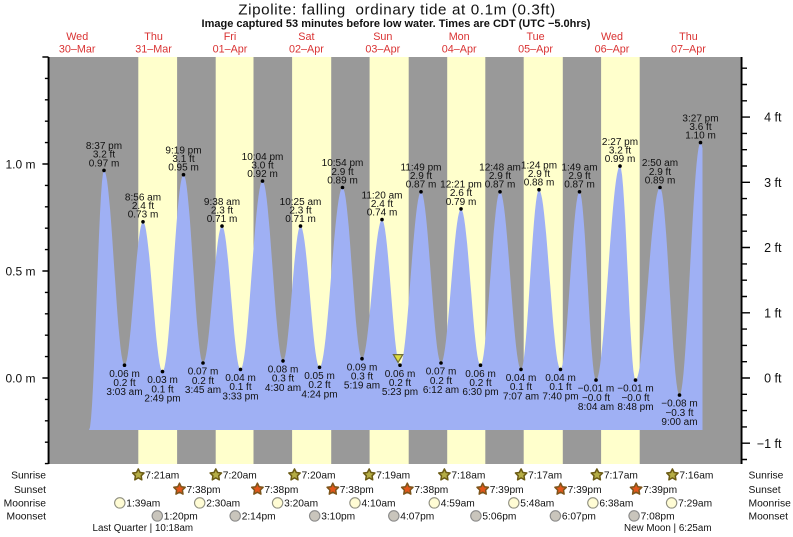 The height and width of the screenshot is (537, 793). What do you see at coordinates (773, 379) in the screenshot?
I see `svg-text: 0 ft` at bounding box center [773, 379].